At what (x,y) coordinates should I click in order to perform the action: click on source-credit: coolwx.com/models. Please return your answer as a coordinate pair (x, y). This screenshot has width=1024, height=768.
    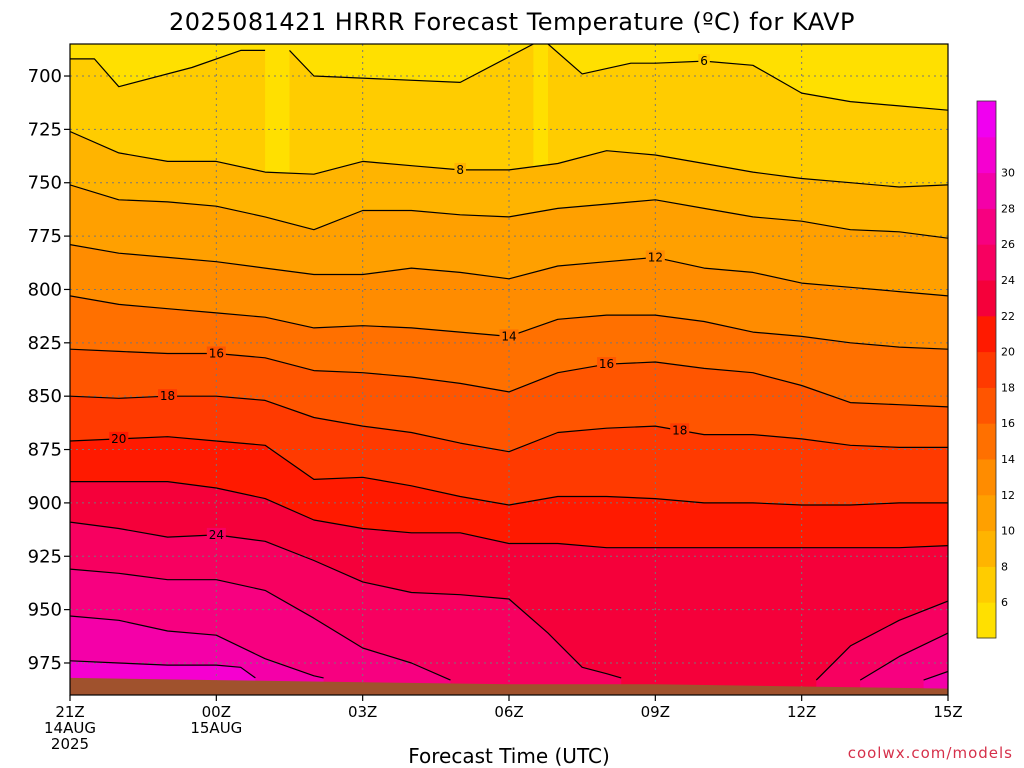
    Looking at the image, I should click on (930, 753).